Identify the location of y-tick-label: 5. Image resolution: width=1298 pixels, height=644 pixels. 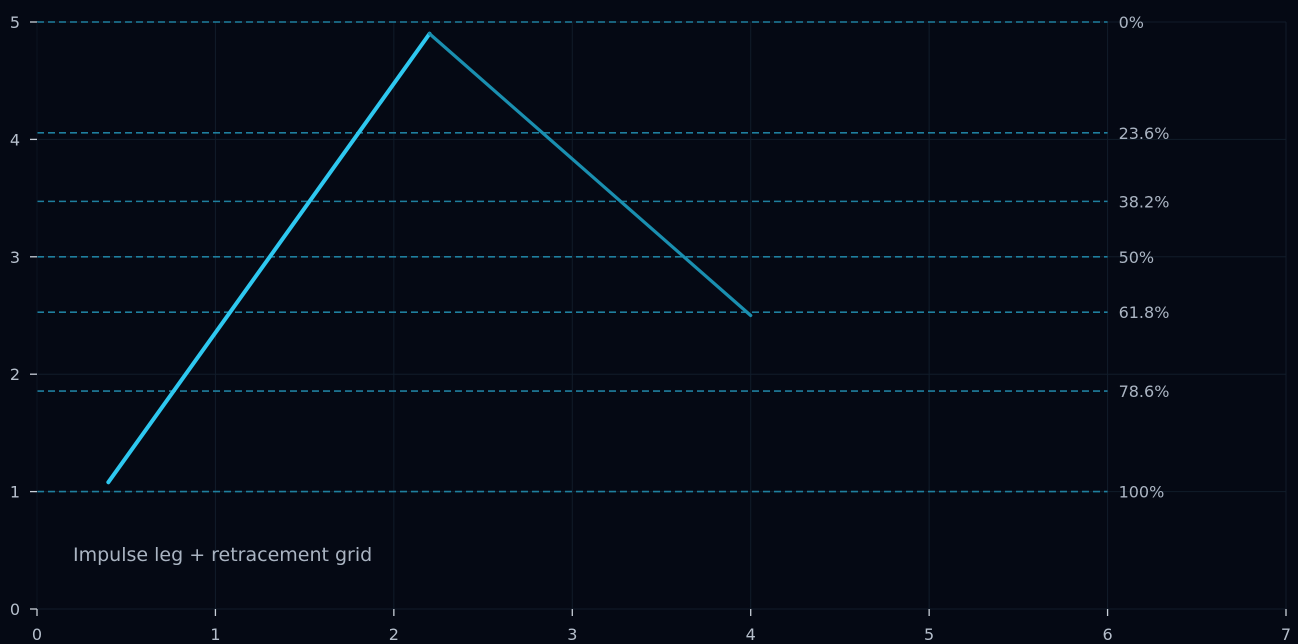
(15, 22).